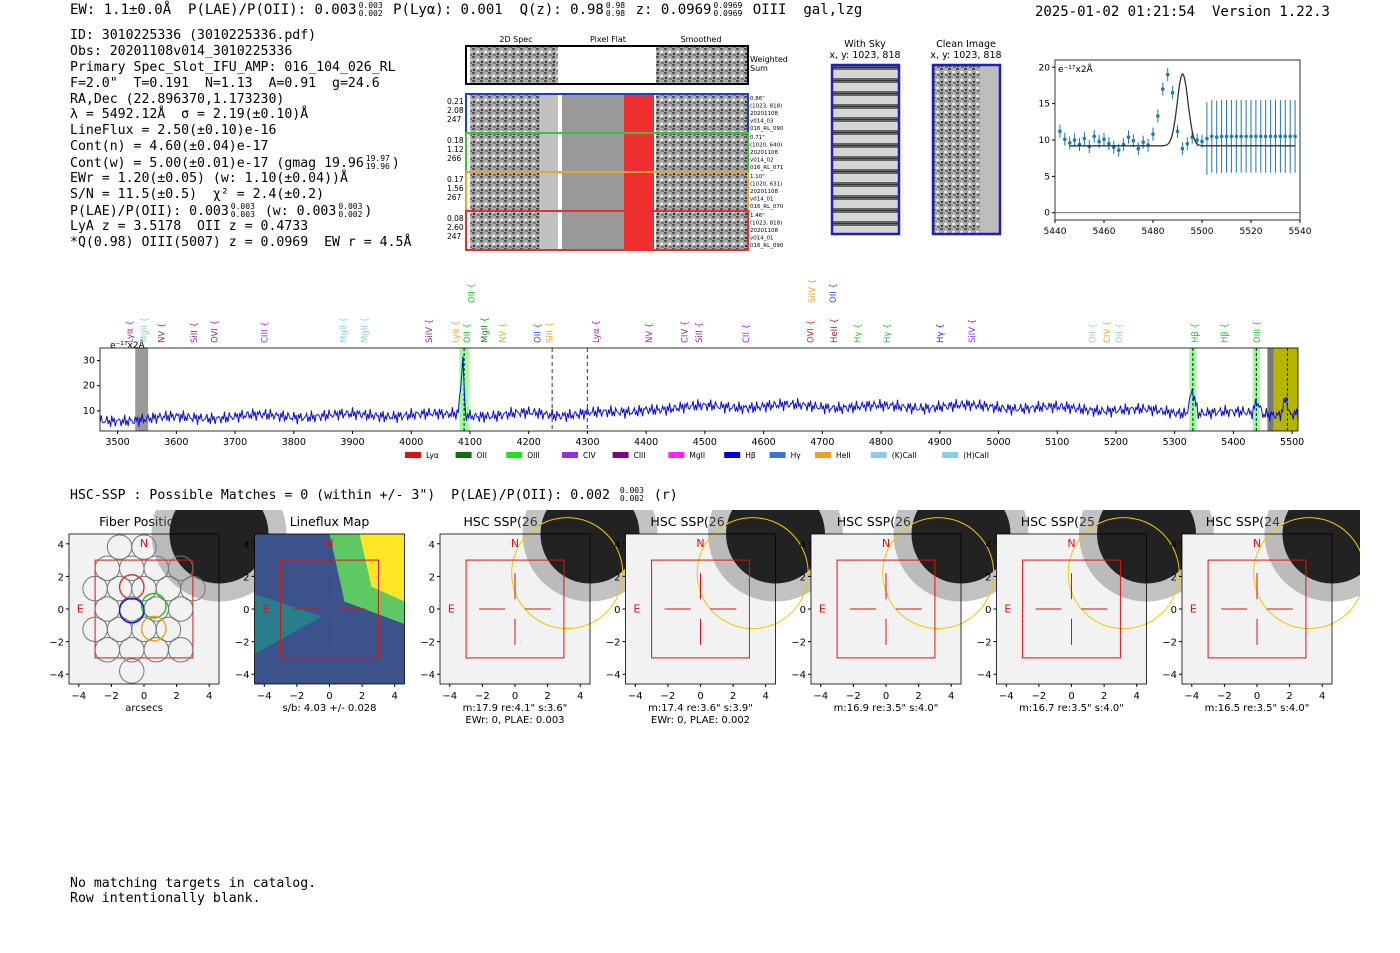 This screenshot has width=1400, height=953. What do you see at coordinates (1093, 333) in the screenshot?
I see `spectrum-line-label: OII {` at bounding box center [1093, 333].